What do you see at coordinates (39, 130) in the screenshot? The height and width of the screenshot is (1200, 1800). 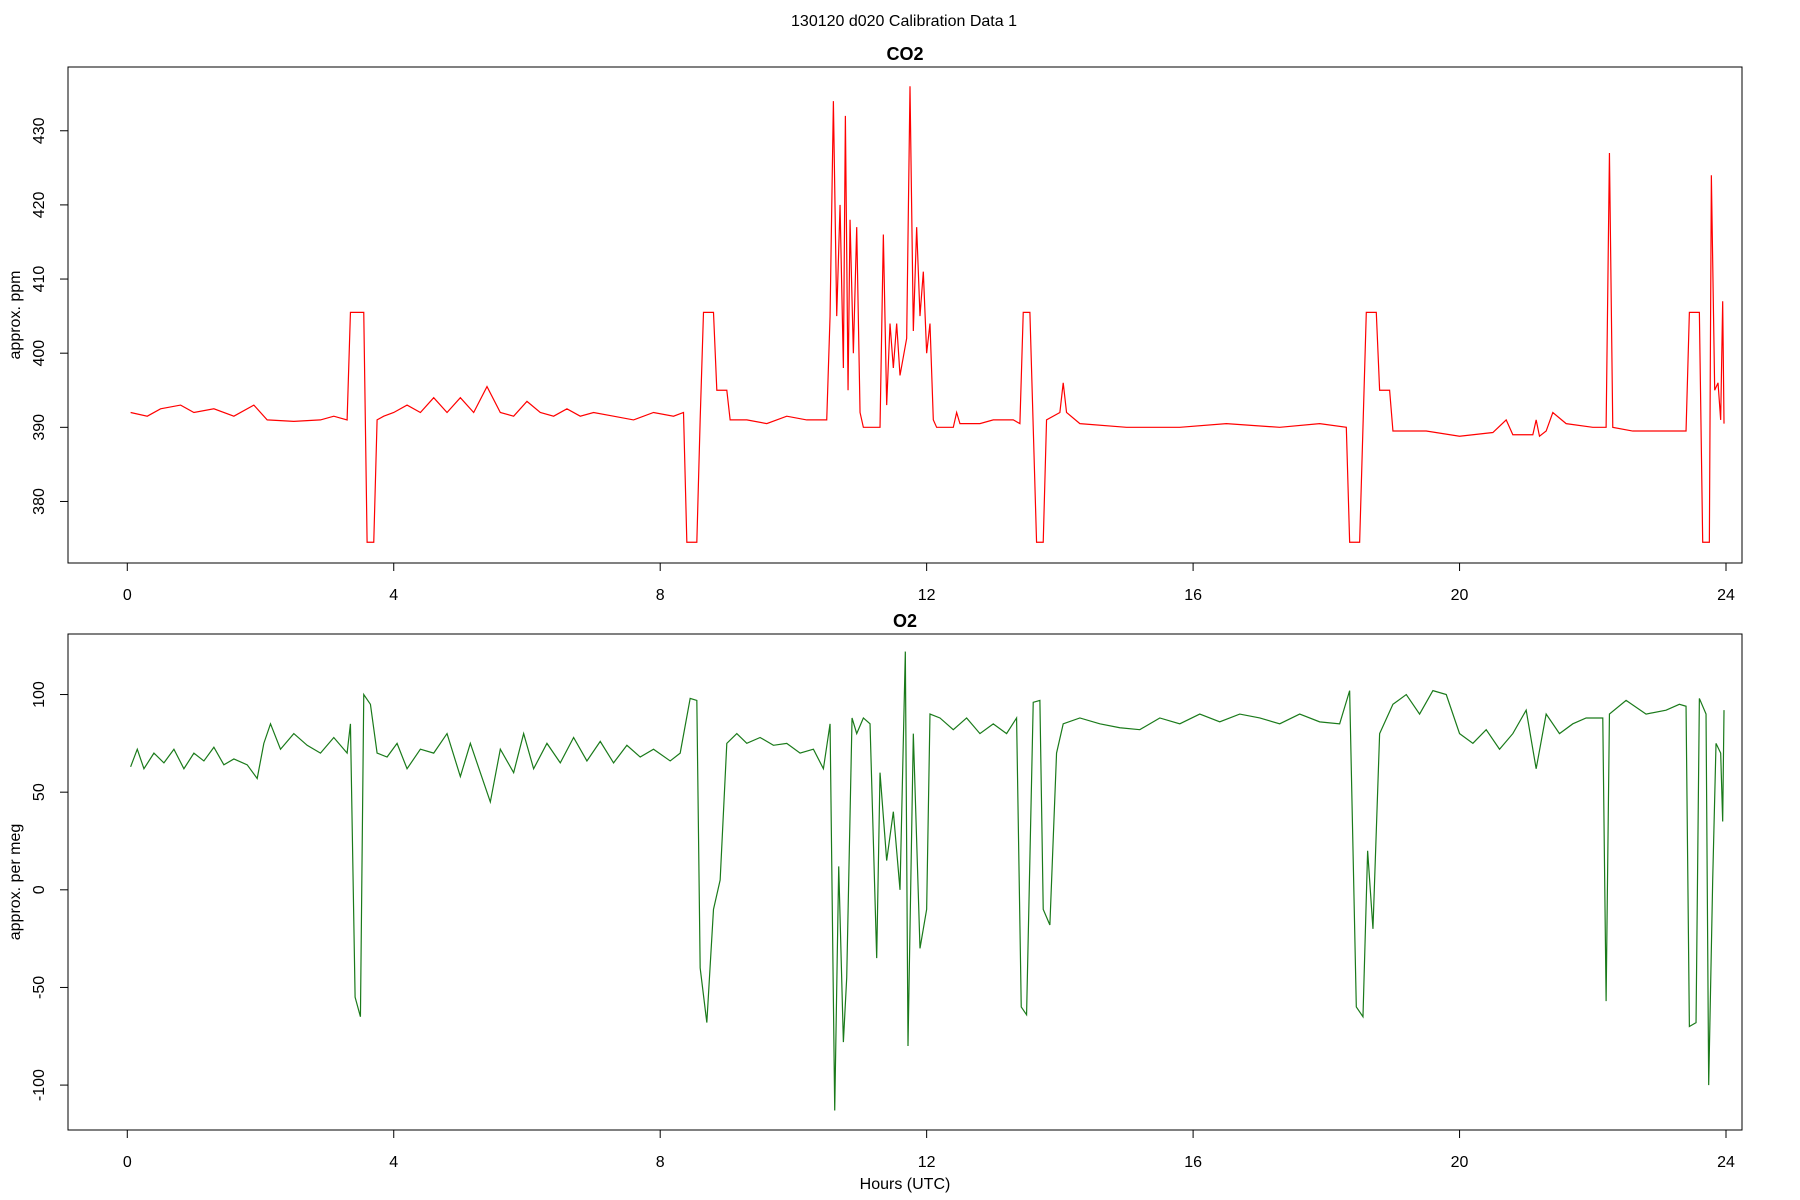 I see `y-tick-label: 430` at bounding box center [39, 130].